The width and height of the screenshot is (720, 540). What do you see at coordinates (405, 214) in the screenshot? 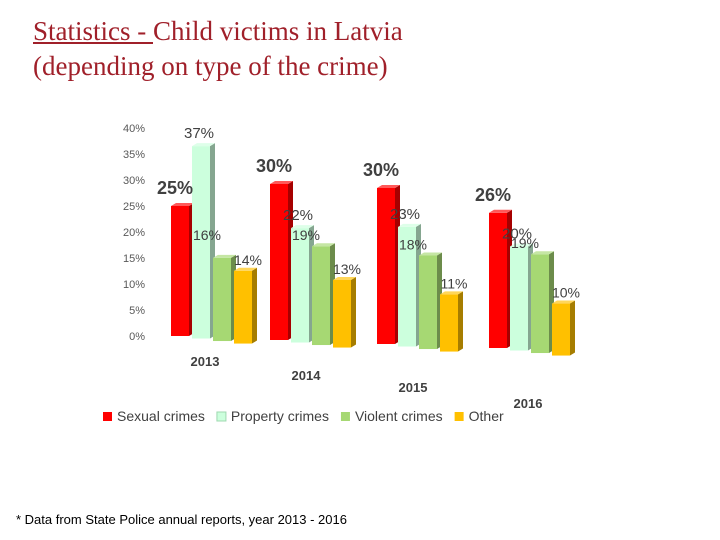
I see `data-label: 23%` at bounding box center [405, 214].